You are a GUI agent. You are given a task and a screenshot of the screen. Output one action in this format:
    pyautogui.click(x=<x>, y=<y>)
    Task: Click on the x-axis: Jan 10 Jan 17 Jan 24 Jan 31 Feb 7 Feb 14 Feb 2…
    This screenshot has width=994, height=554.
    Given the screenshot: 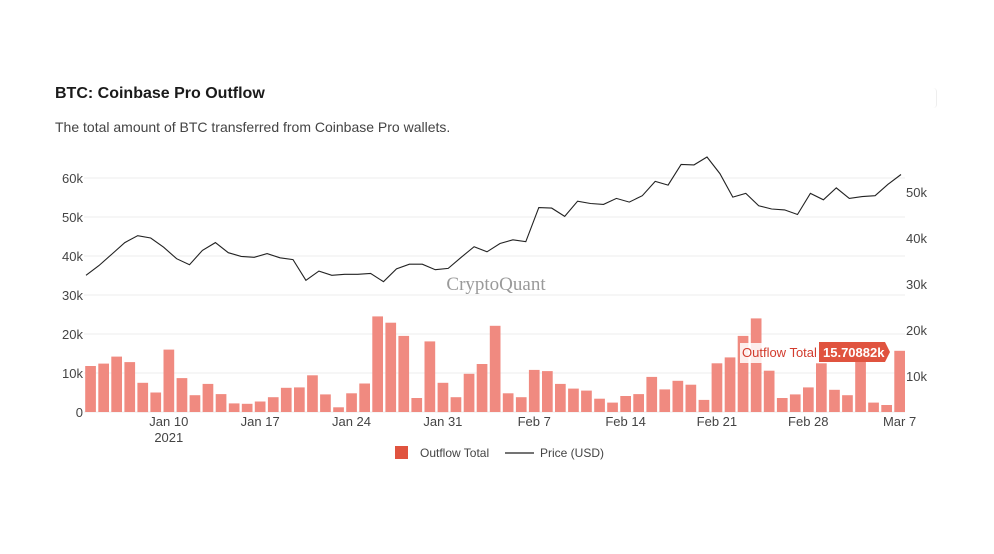 What is the action you would take?
    pyautogui.click(x=532, y=429)
    